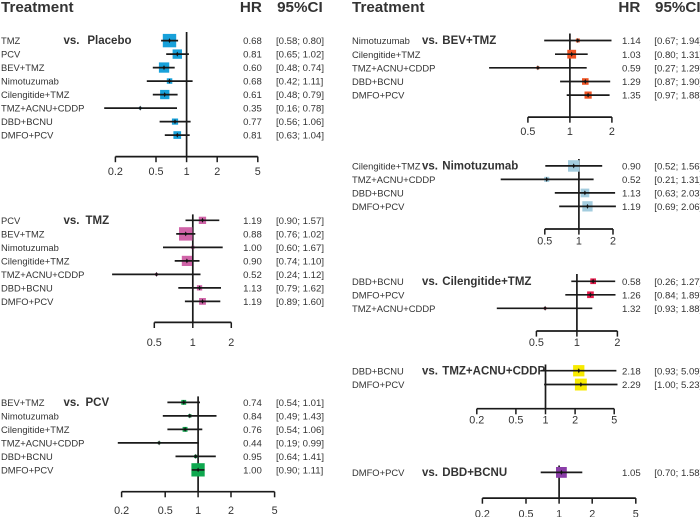 The image size is (700, 517). I want to click on svg-text: 0.60, so click(252, 68).